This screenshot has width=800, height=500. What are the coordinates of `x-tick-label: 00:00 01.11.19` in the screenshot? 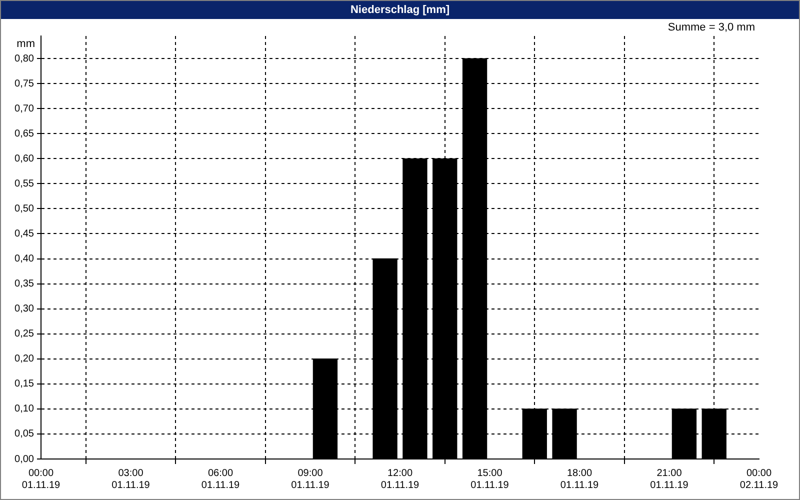 It's located at (41, 479).